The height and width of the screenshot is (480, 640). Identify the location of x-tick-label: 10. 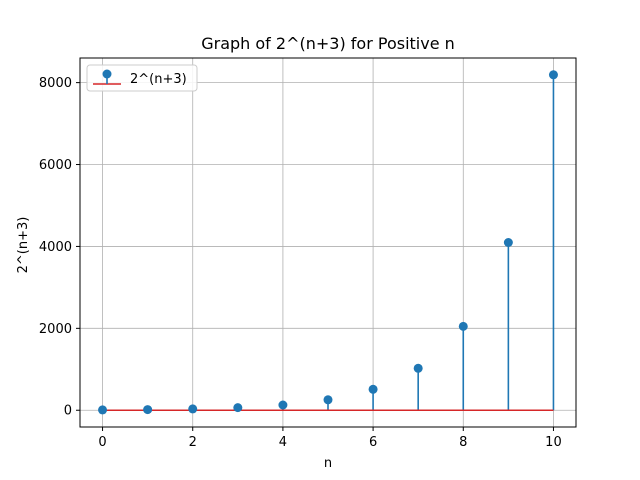
(553, 442).